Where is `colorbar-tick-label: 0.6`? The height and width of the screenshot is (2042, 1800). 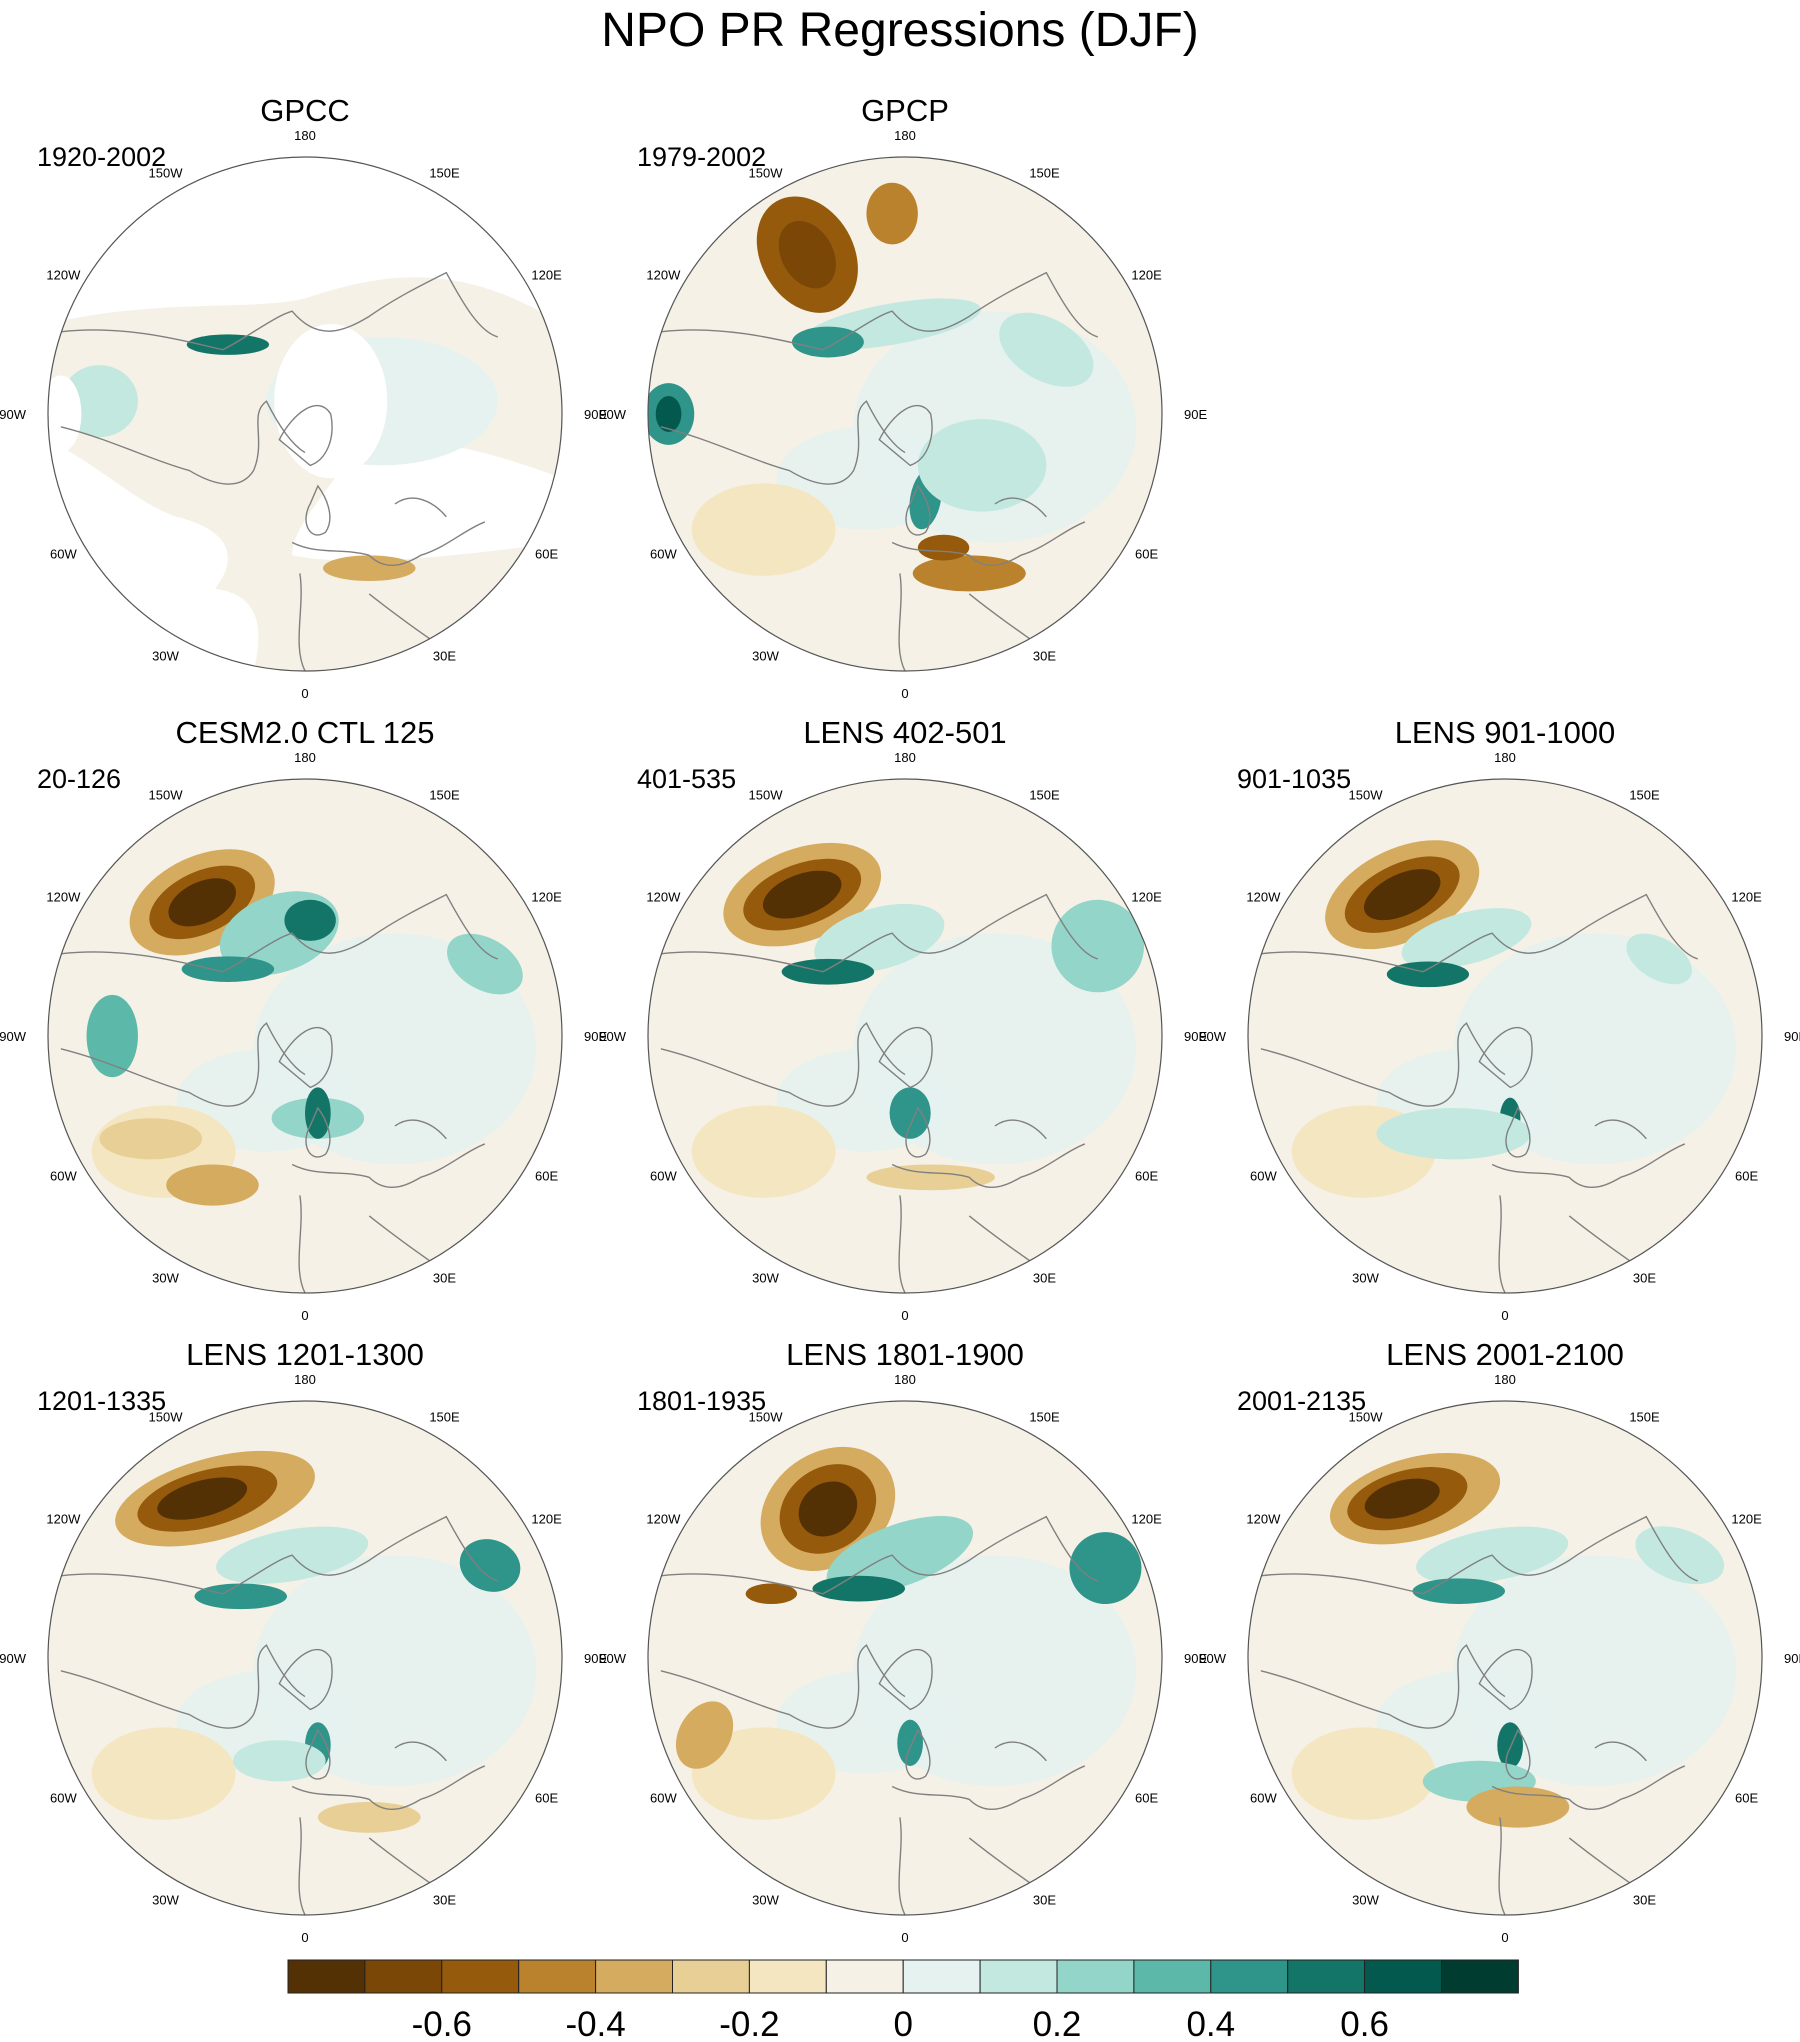
colorbar-tick-label: 0.6 is located at coordinates (1364, 2023).